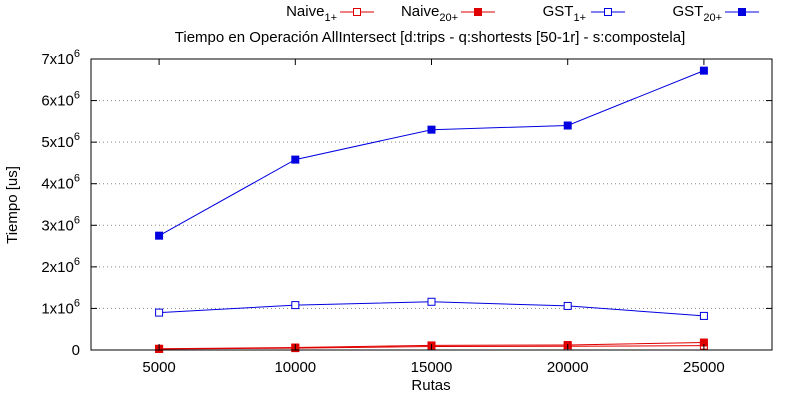 This screenshot has height=400, width=800. I want to click on legend-entry: Naive1+, so click(330, 13).